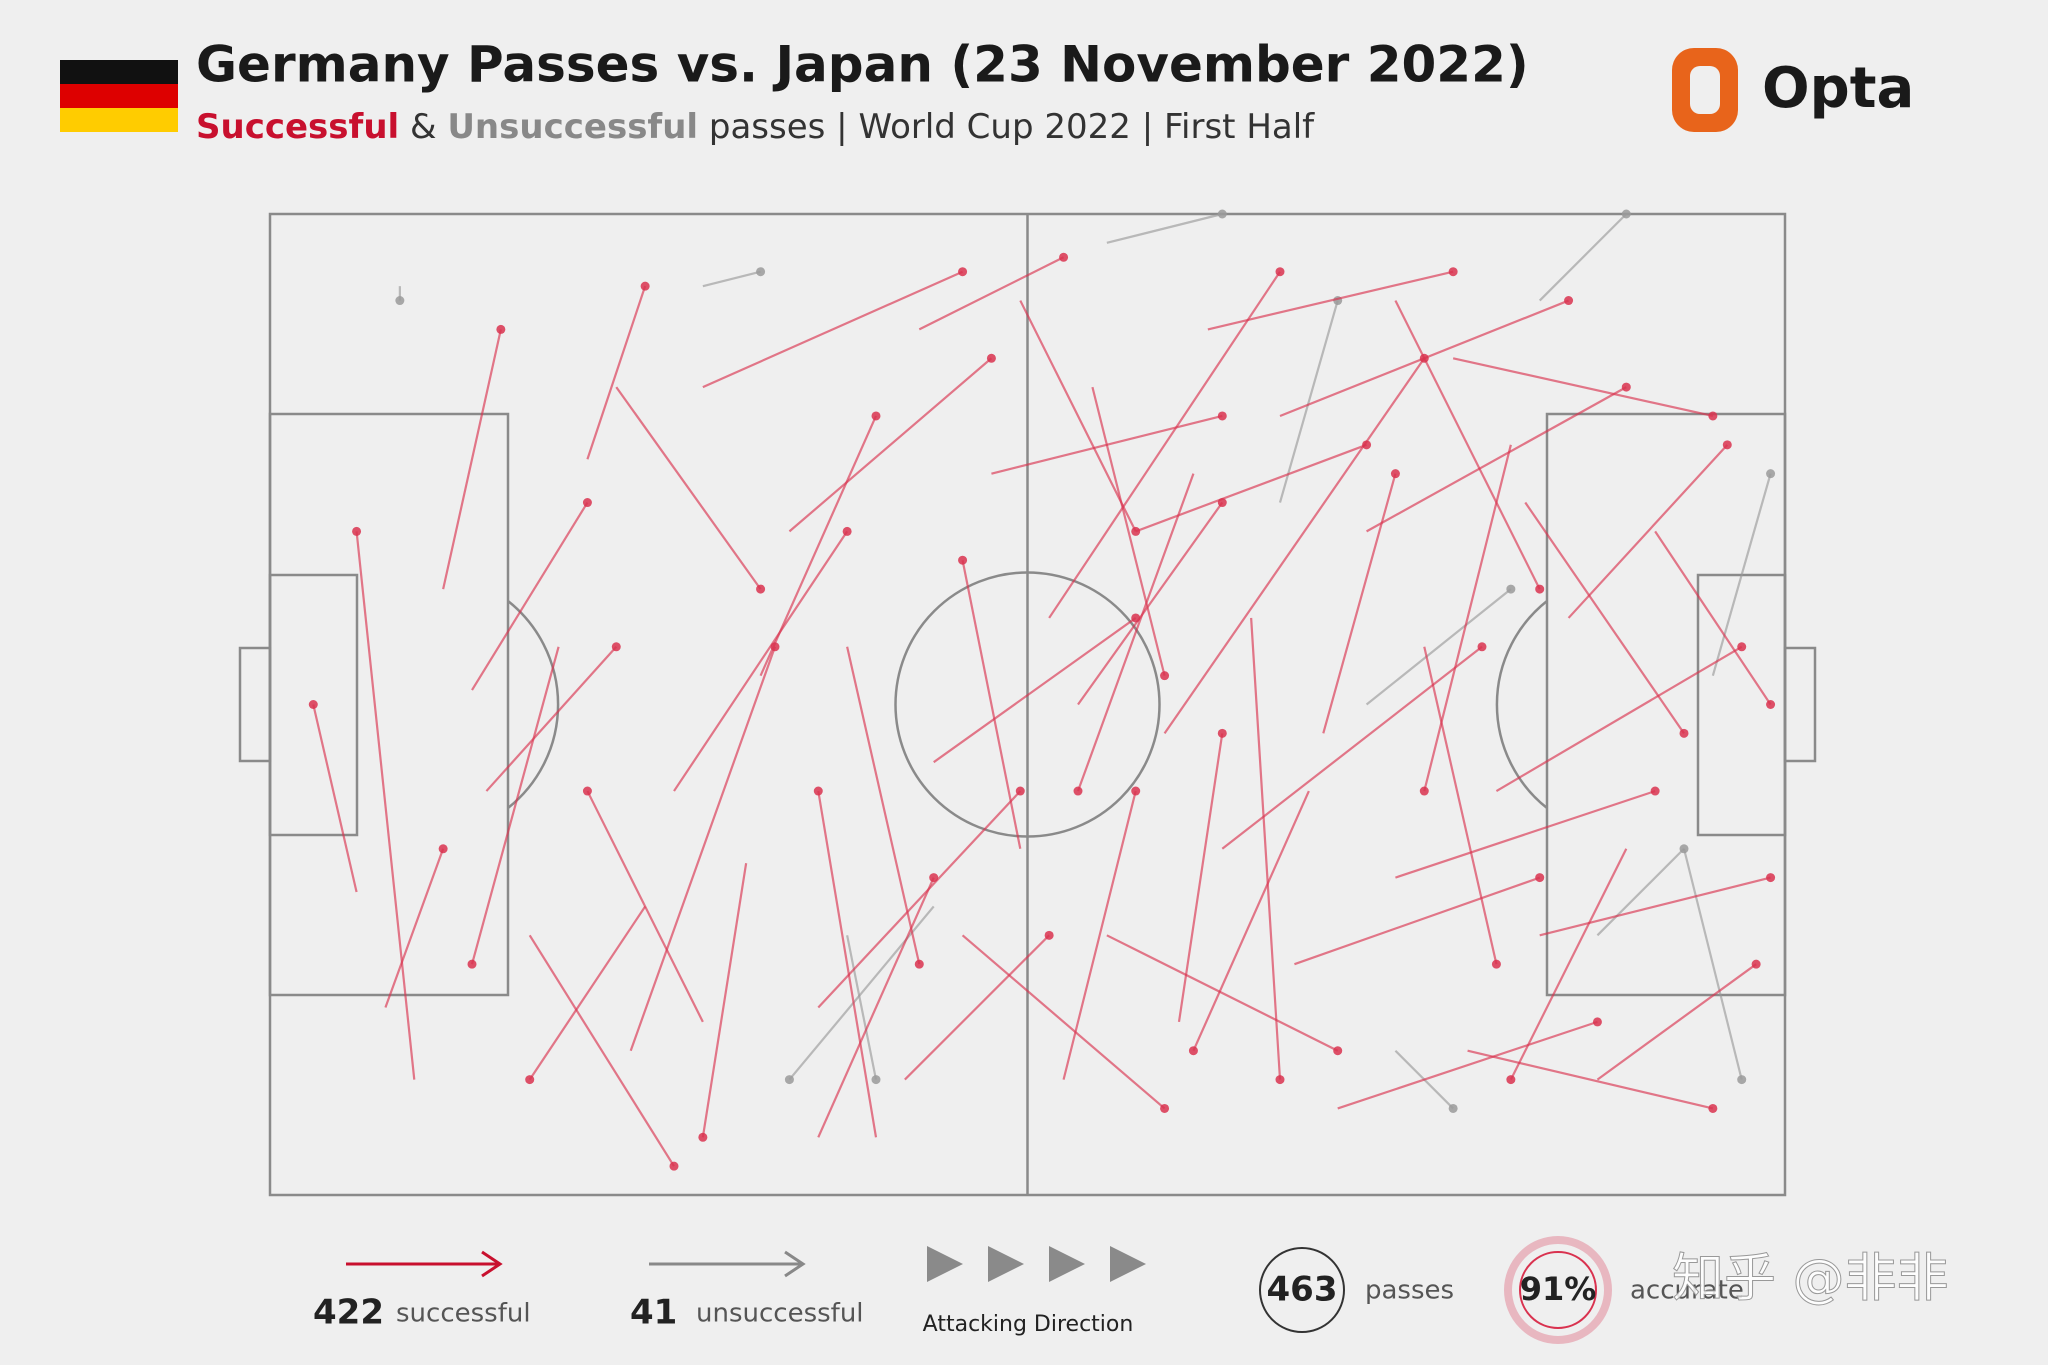 Image resolution: width=2048 pixels, height=1365 pixels. I want to click on accuracy-label: accurate, so click(1687, 1291).